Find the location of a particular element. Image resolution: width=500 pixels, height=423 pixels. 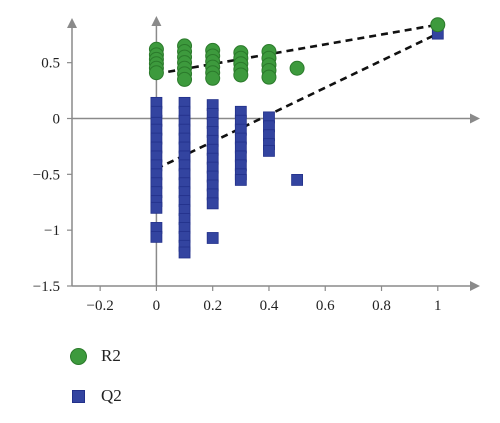

x-tick-label: 1 is located at coordinates (438, 306).